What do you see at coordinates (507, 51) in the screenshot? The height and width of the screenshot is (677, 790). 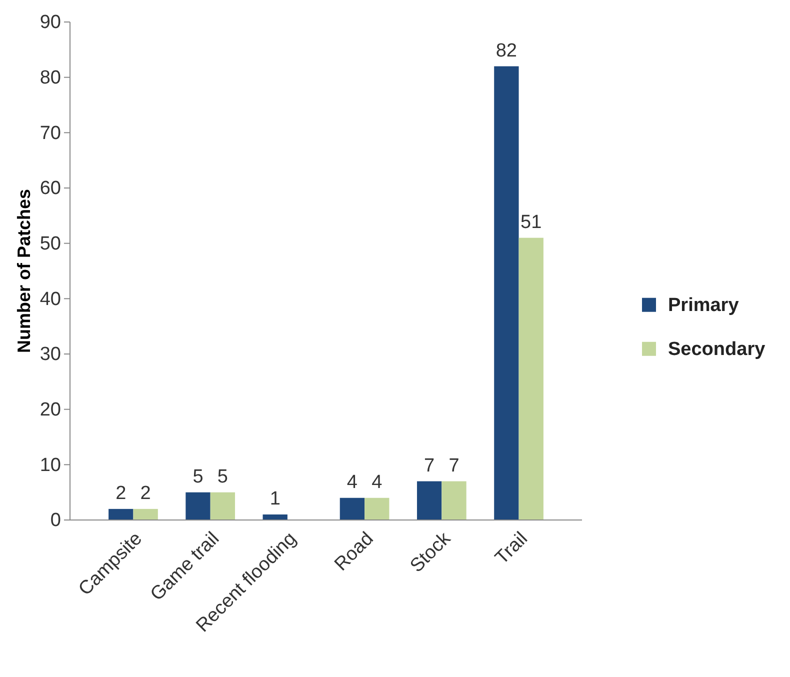 I see `data-label: 82` at bounding box center [507, 51].